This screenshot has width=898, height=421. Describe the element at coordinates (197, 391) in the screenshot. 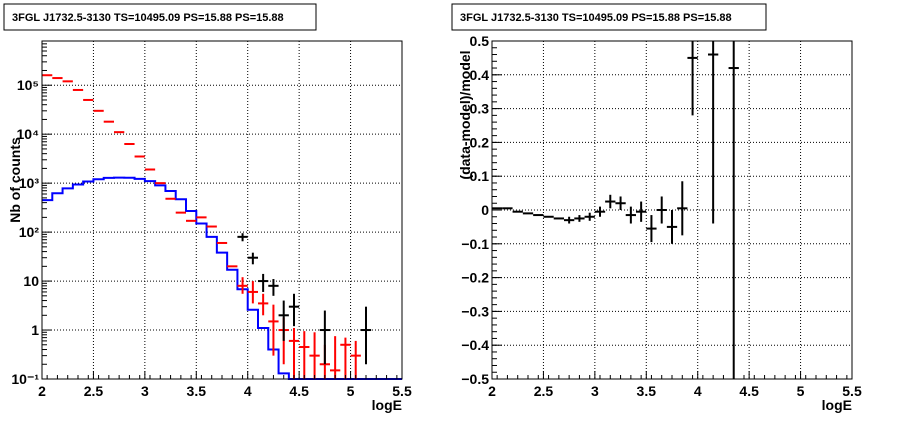

I see `left-x-tick-label: 3.5` at that location.